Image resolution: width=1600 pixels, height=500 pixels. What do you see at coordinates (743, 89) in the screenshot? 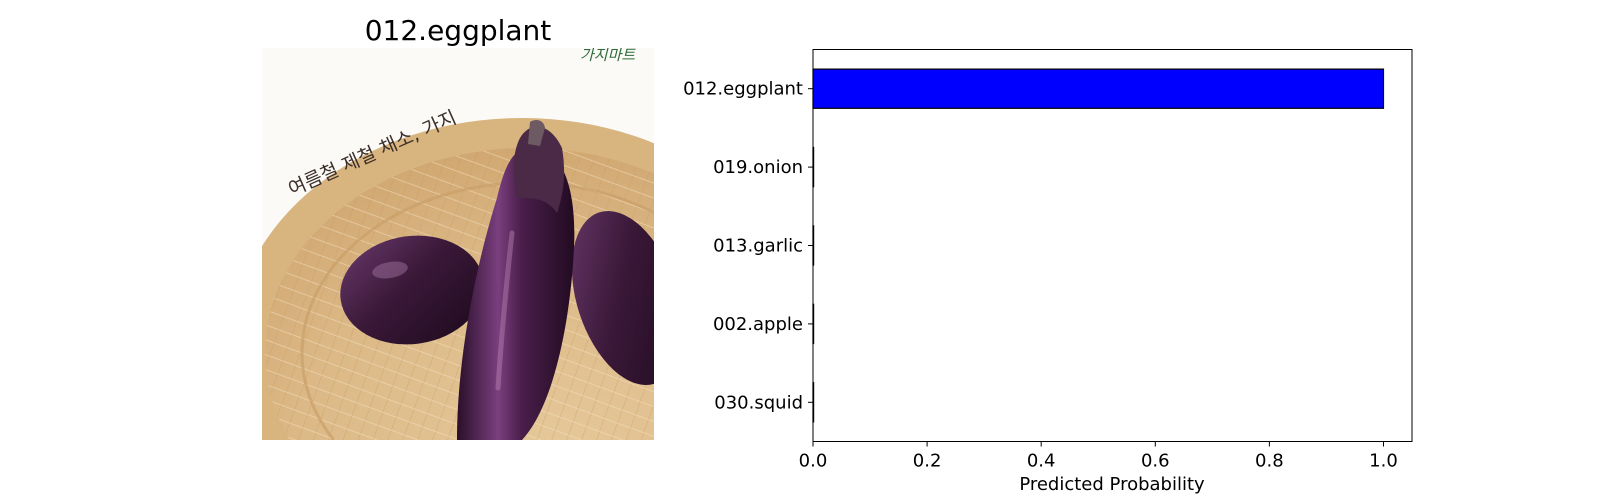
I see `y-tick-label: 012.eggplant` at bounding box center [743, 89].